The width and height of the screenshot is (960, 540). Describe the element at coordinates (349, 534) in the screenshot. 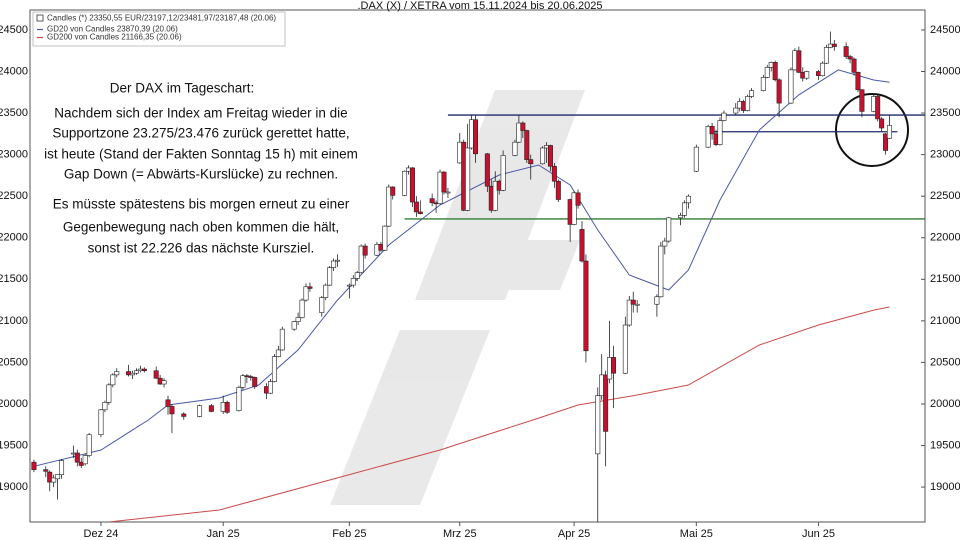

I see `x-tick-label: Feb 25` at that location.